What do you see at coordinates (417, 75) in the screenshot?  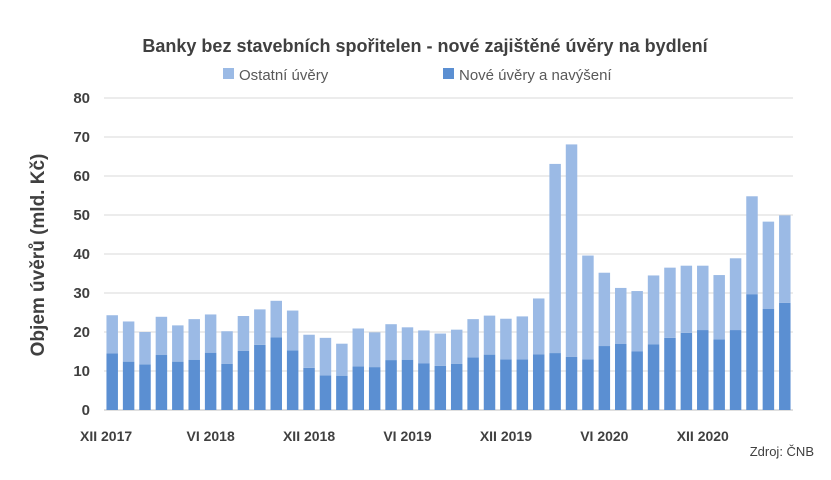 I see `legend: Ostatní úvěry Nové úvěry a navýšení` at bounding box center [417, 75].